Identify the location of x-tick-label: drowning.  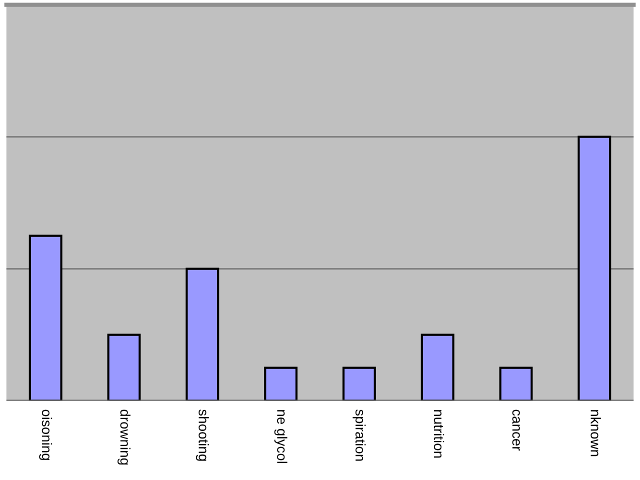
(124, 437).